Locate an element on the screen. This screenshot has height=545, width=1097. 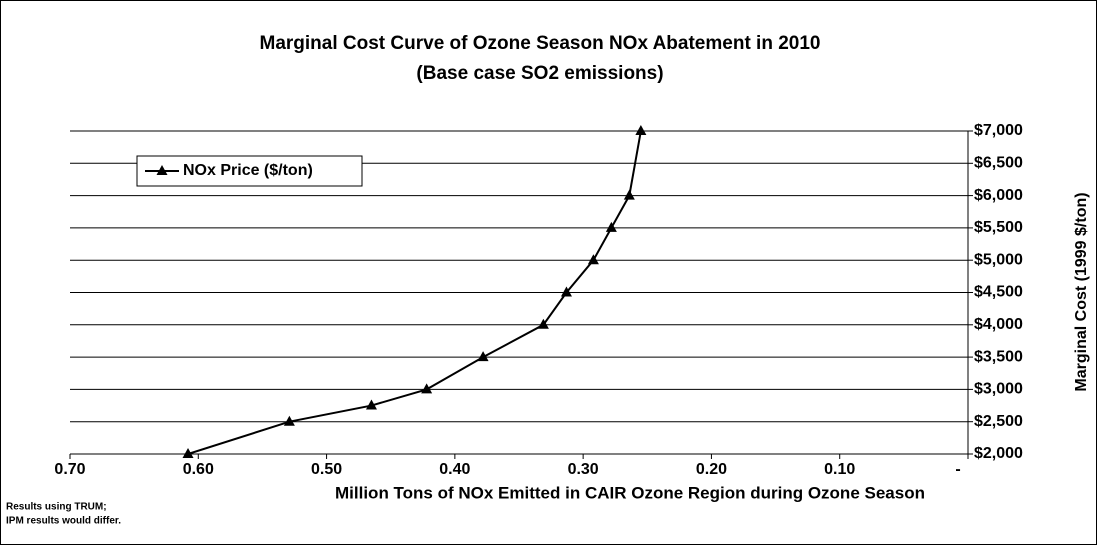
y-tick-label: $3,500 is located at coordinates (998, 356).